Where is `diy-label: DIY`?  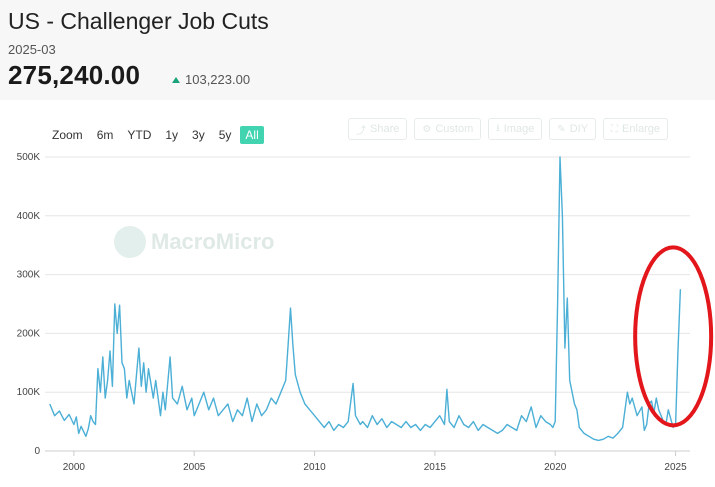 diy-label: DIY is located at coordinates (579, 129).